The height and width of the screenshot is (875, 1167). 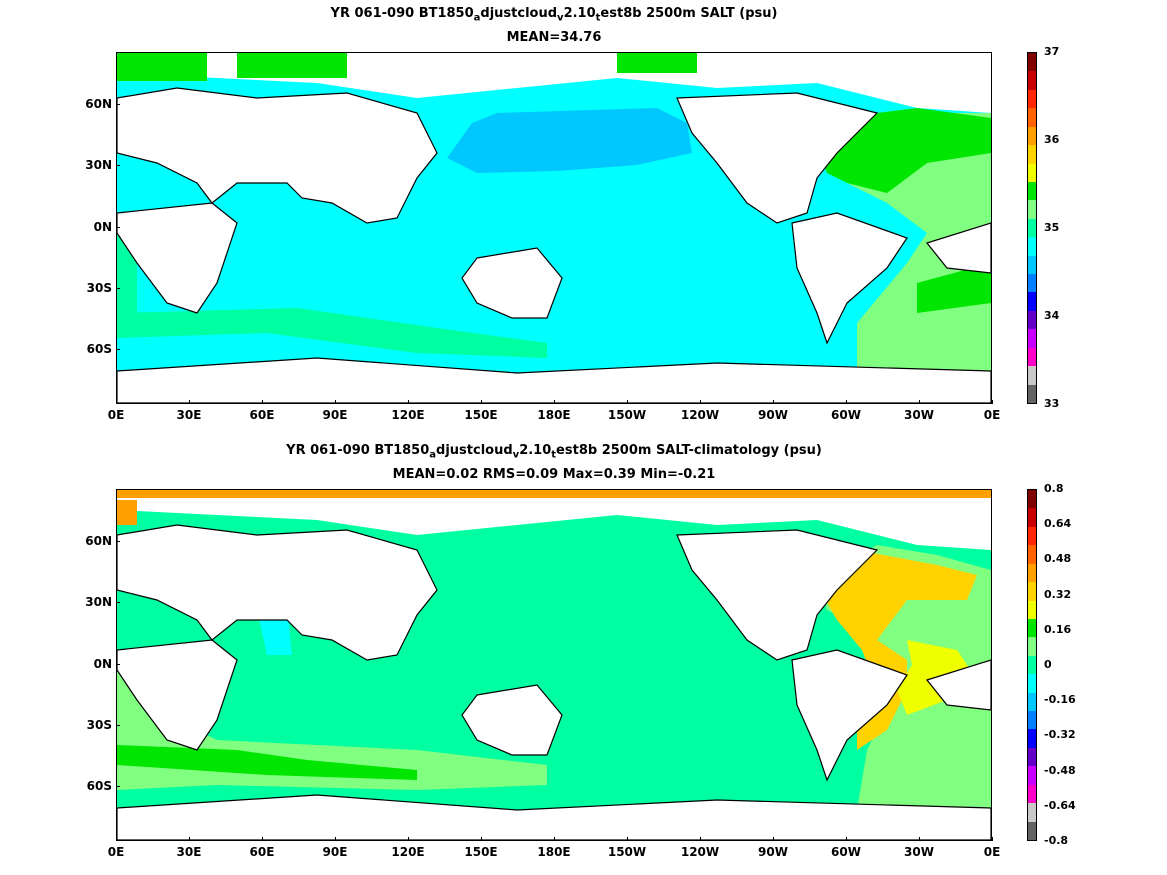 What do you see at coordinates (1052, 51) in the screenshot?
I see `top-colorbar-label: 37` at bounding box center [1052, 51].